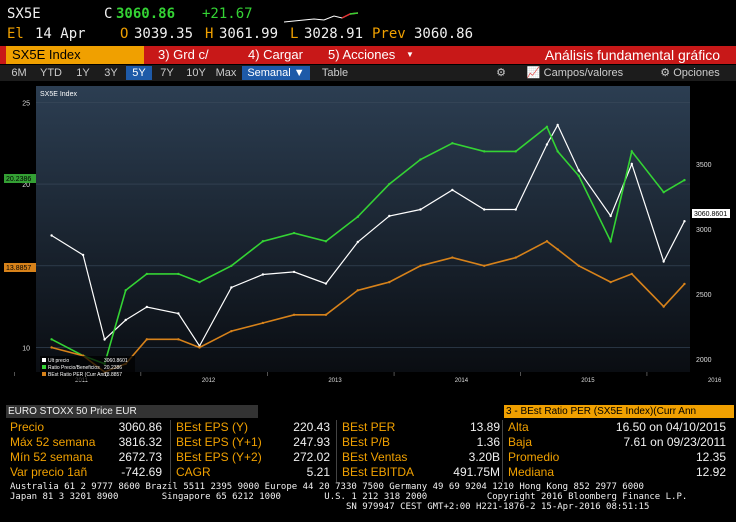 The width and height of the screenshot is (736, 522). What do you see at coordinates (78, 375) in the screenshot?
I see `legend-name-best: BEst Ratio PER (Curr Ann)` at bounding box center [78, 375].